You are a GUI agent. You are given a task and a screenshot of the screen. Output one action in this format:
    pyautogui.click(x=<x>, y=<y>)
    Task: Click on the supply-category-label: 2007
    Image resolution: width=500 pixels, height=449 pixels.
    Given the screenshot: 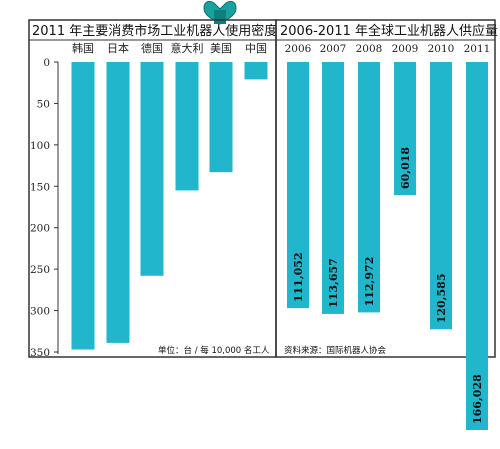 What is the action you would take?
    pyautogui.click(x=333, y=49)
    